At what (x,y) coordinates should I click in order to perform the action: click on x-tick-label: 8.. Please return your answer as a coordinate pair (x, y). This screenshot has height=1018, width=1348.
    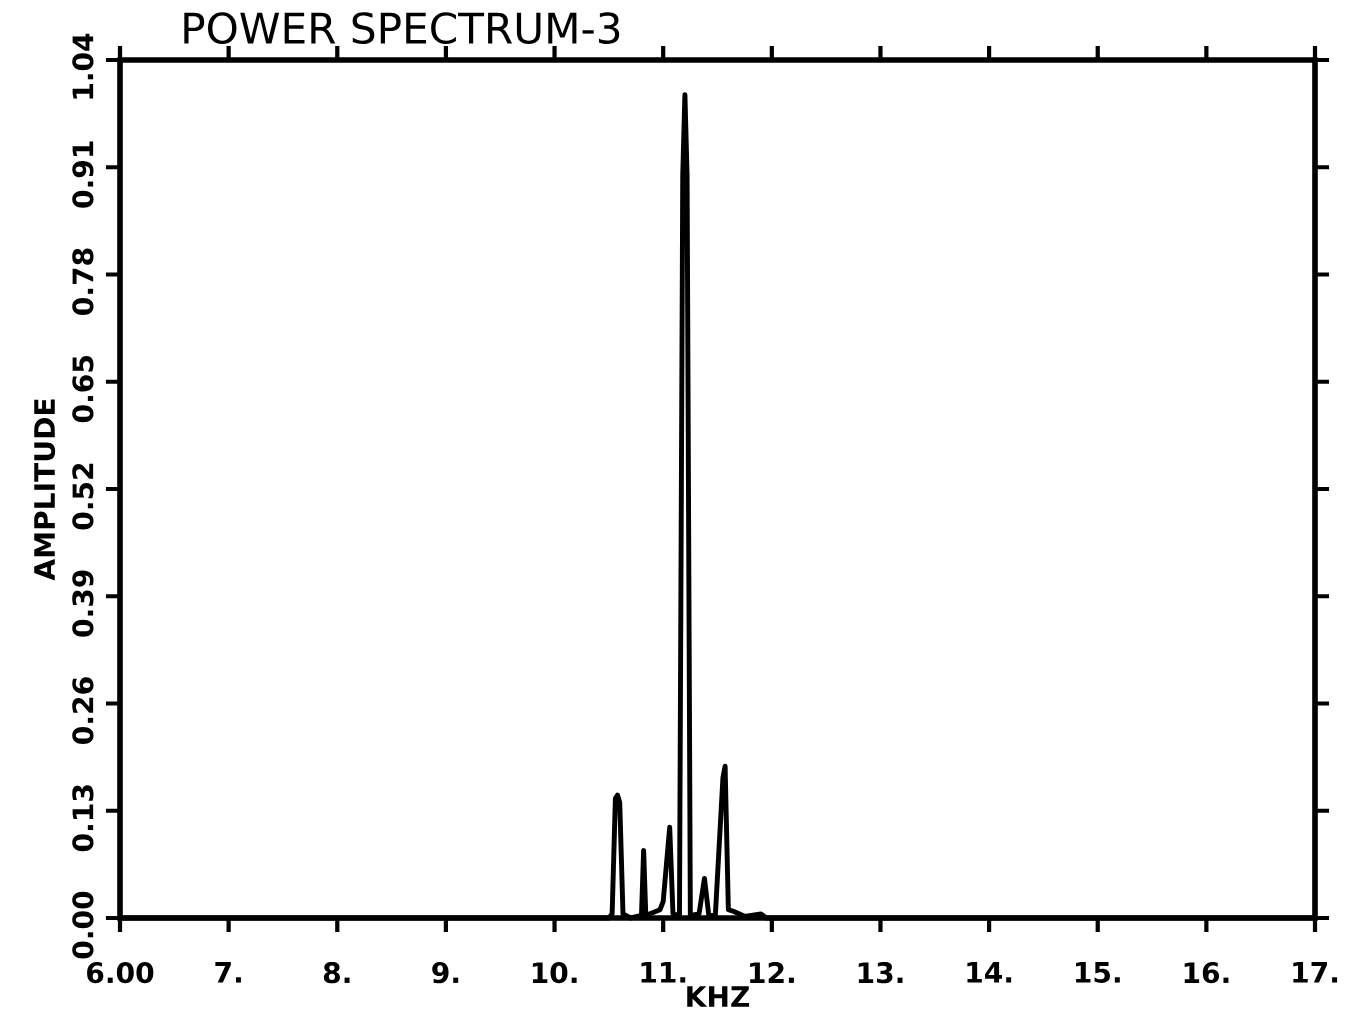
    Looking at the image, I should click on (336, 973).